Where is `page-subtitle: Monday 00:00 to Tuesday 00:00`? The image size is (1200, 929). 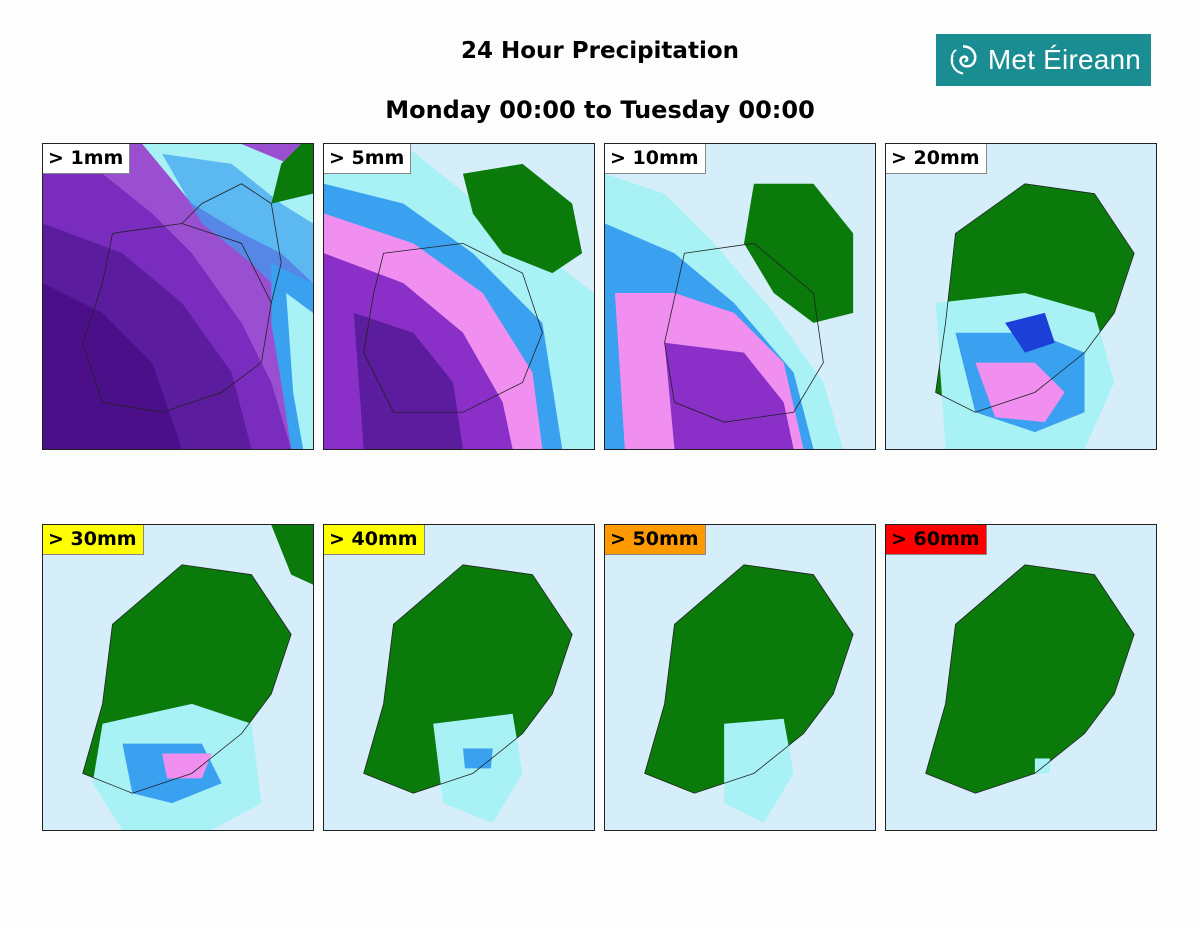 page-subtitle: Monday 00:00 to Tuesday 00:00 is located at coordinates (600, 110).